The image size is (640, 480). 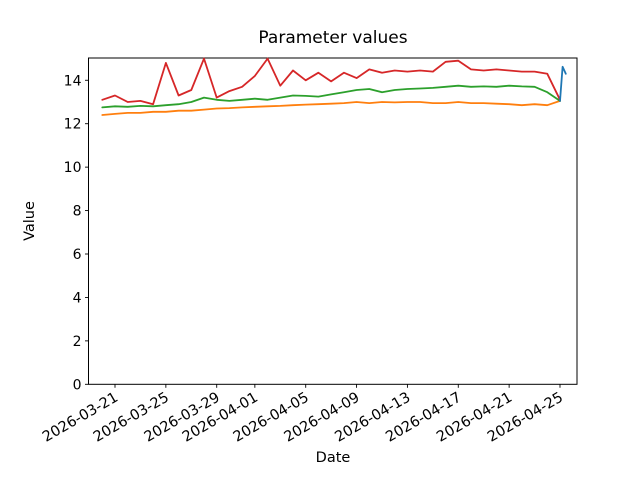 I want to click on y-tick-label: 8, so click(x=77, y=212).